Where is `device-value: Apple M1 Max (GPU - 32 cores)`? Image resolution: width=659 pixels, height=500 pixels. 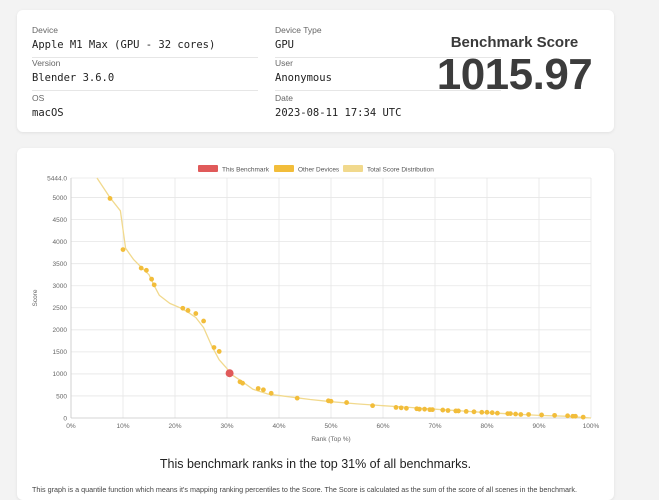
device-value: Apple M1 Max (GPU - 32 cores) is located at coordinates (124, 45).